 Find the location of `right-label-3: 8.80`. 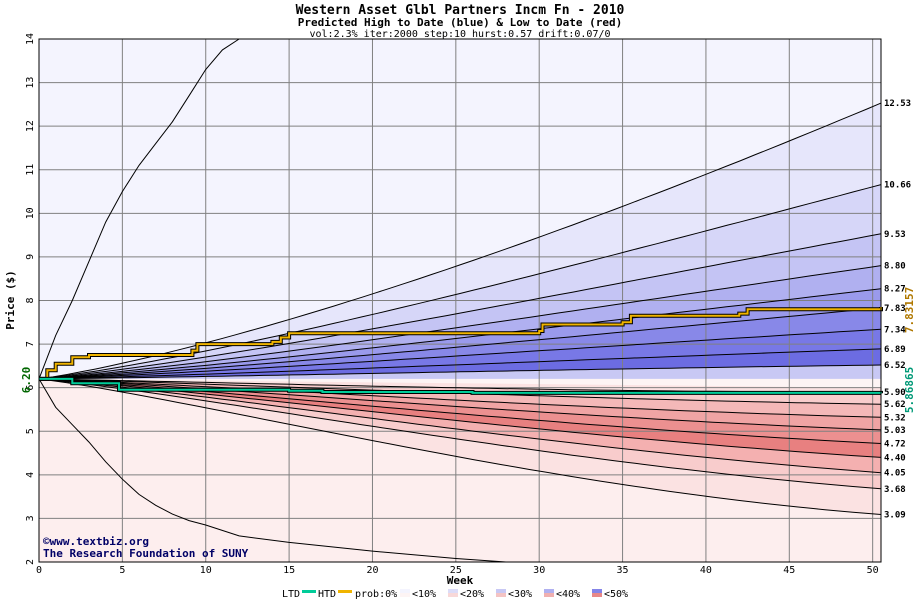

right-label-3: 8.80 is located at coordinates (895, 267).